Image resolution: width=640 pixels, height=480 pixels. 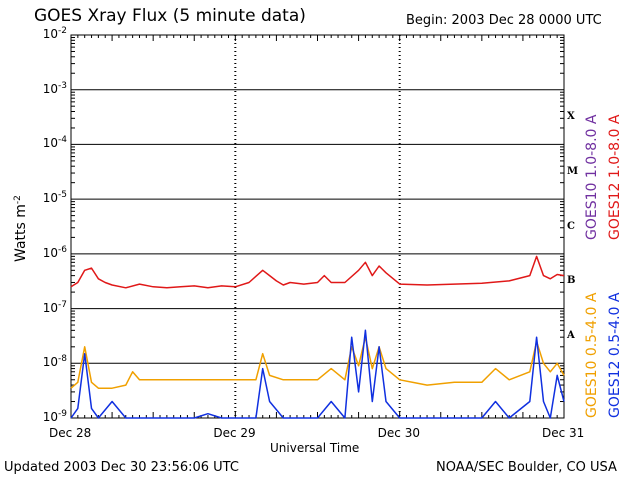 I want to click on y-tick-label: 10-5, so click(x=47, y=198).